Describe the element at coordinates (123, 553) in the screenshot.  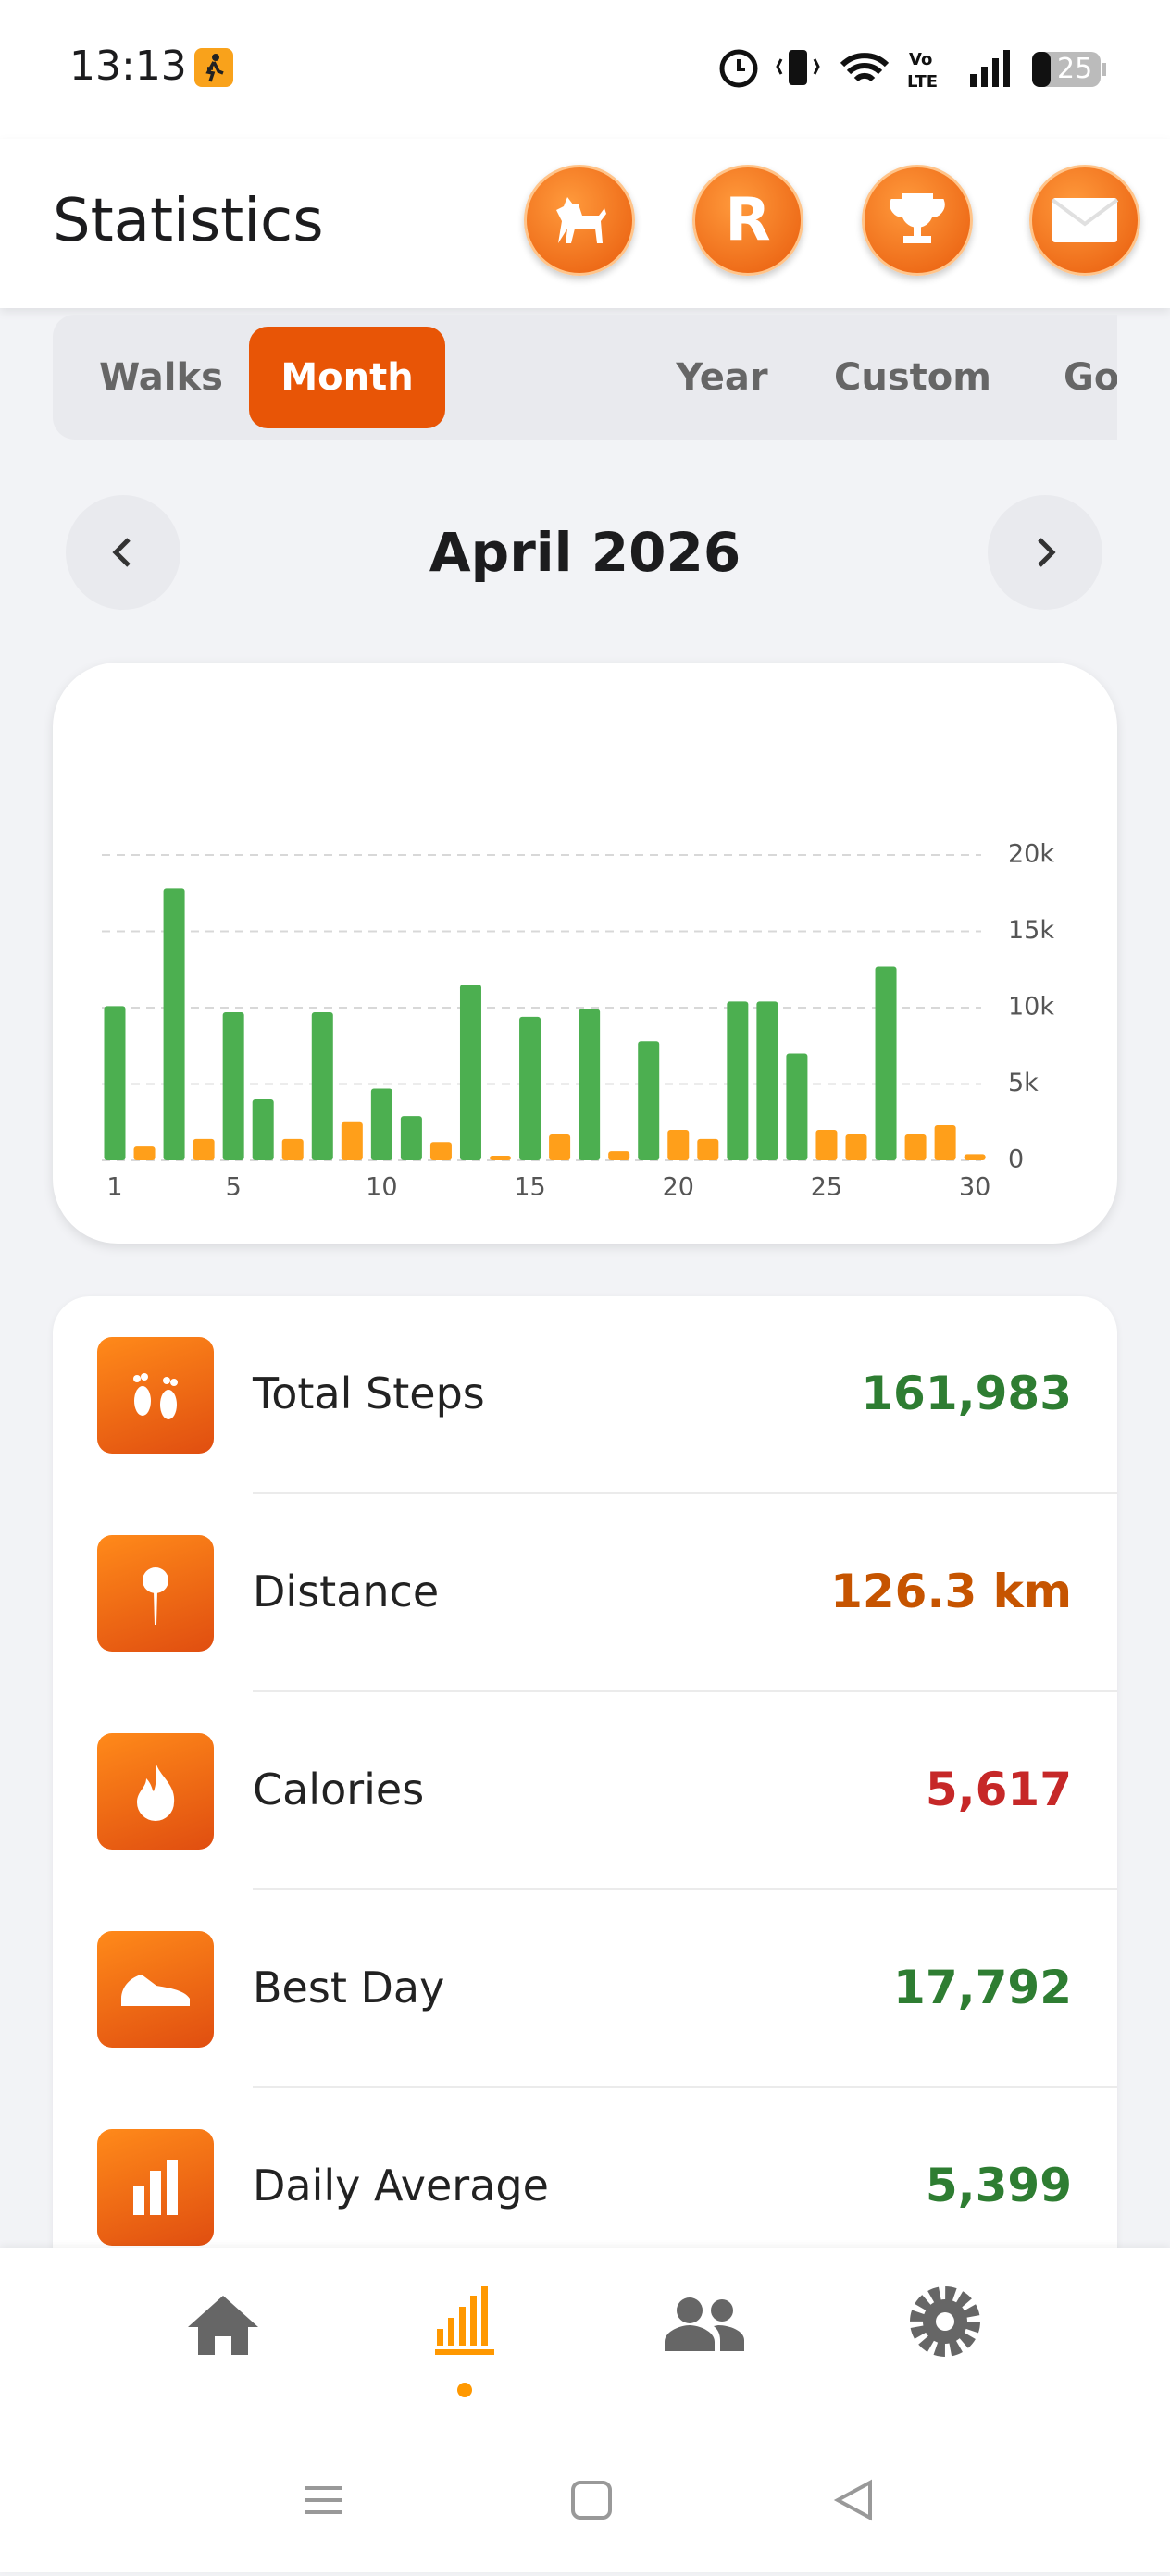
I see `previous-button` at that location.